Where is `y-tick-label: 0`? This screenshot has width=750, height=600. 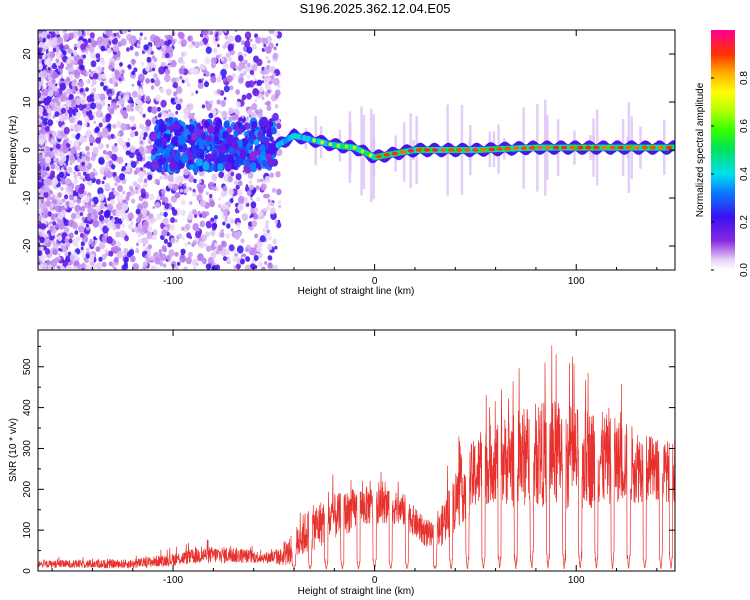
y-tick-label: 0 is located at coordinates (27, 571).